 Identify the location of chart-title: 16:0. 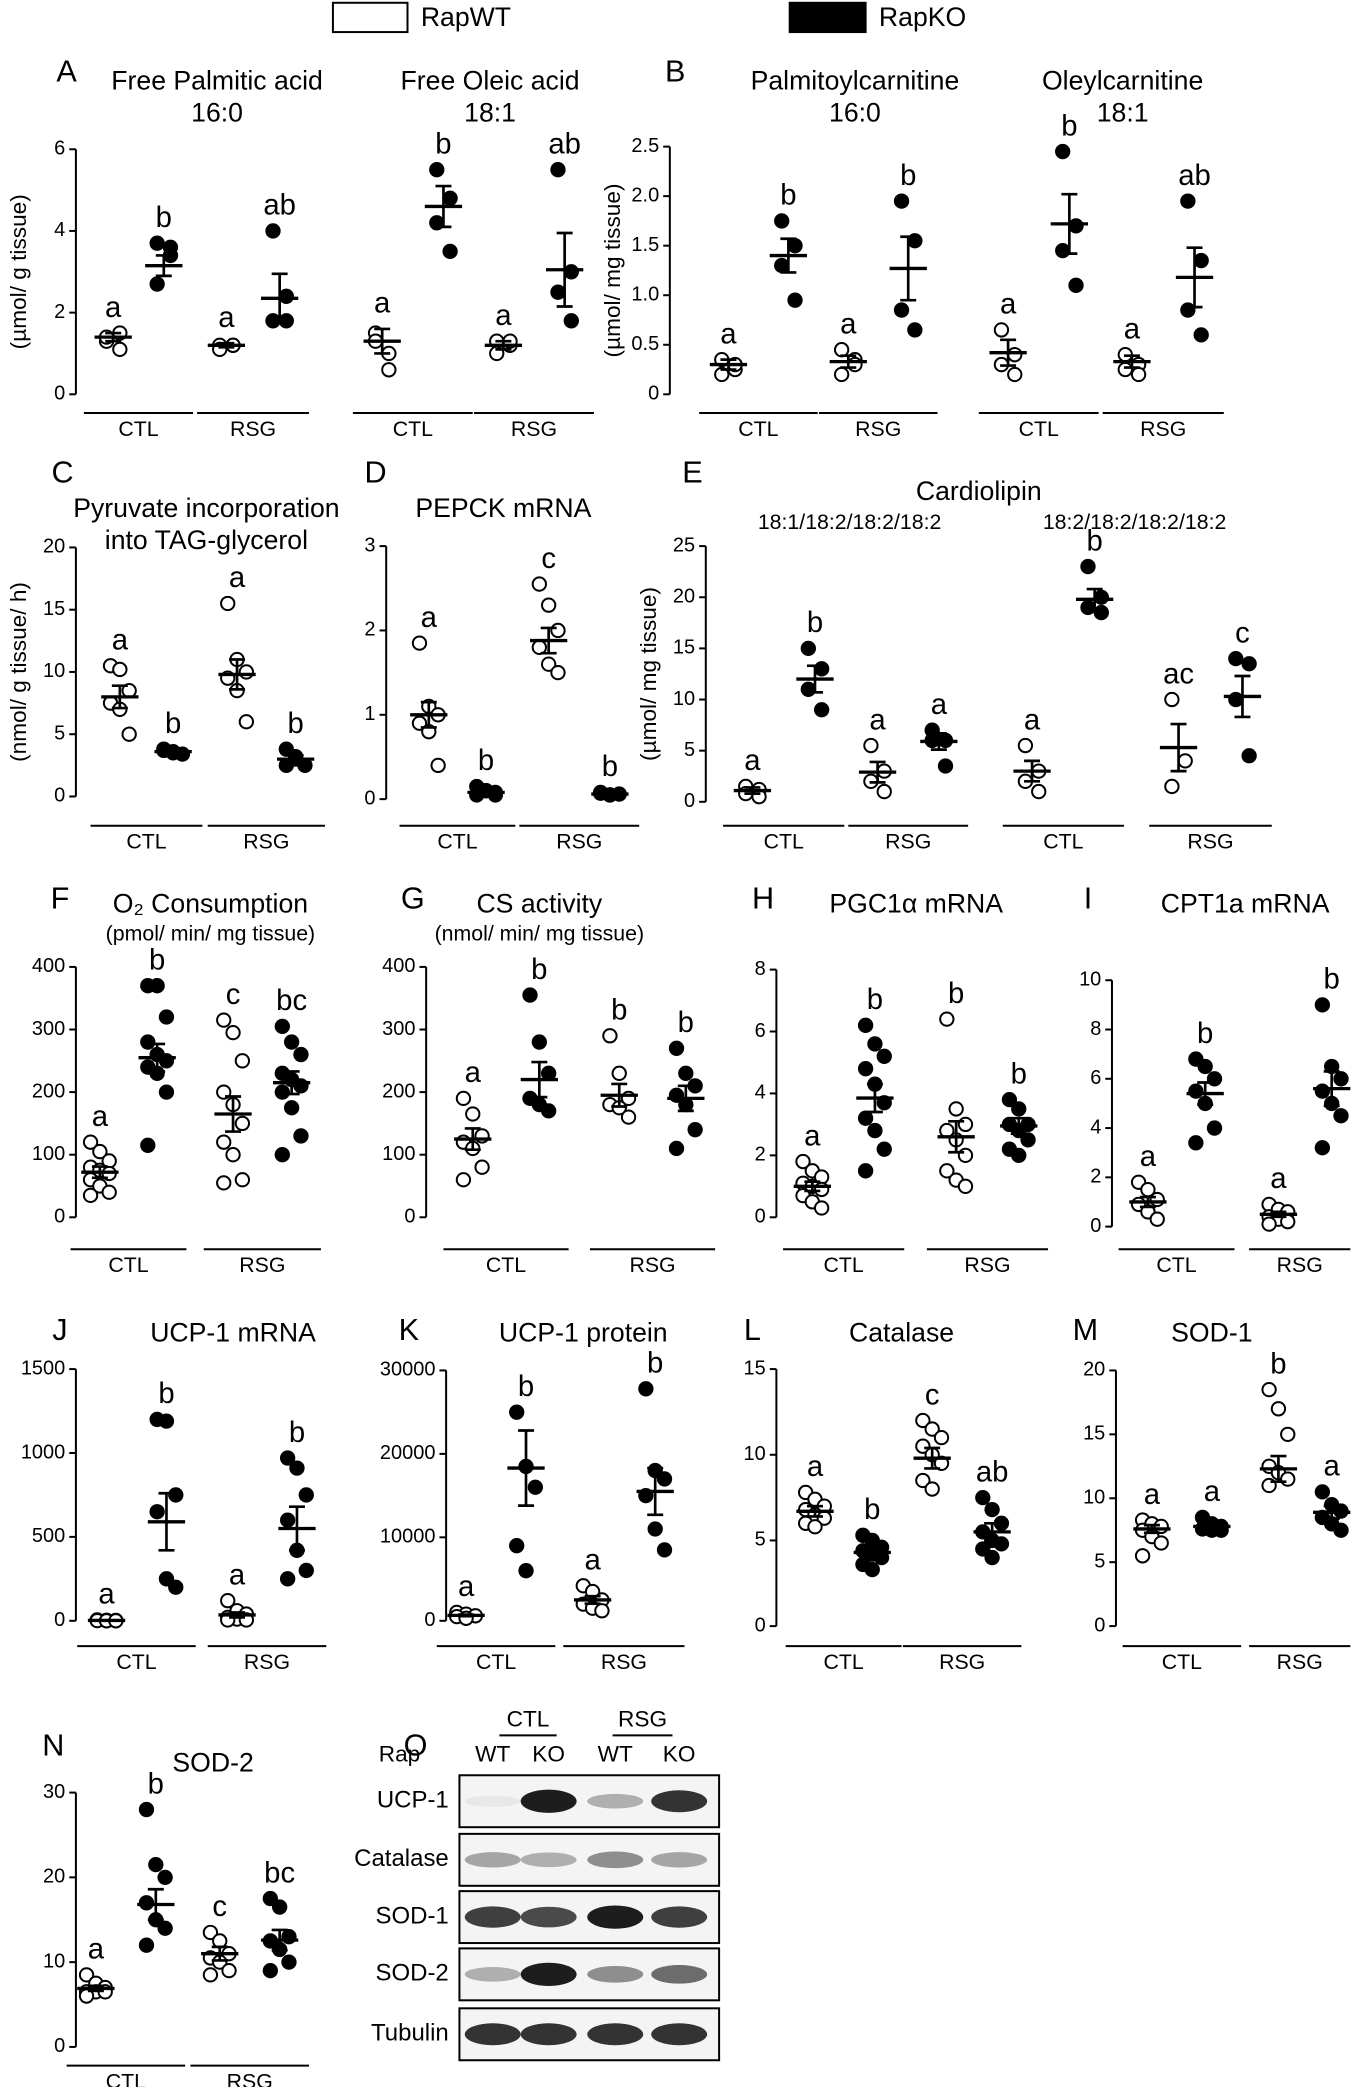
(217, 113).